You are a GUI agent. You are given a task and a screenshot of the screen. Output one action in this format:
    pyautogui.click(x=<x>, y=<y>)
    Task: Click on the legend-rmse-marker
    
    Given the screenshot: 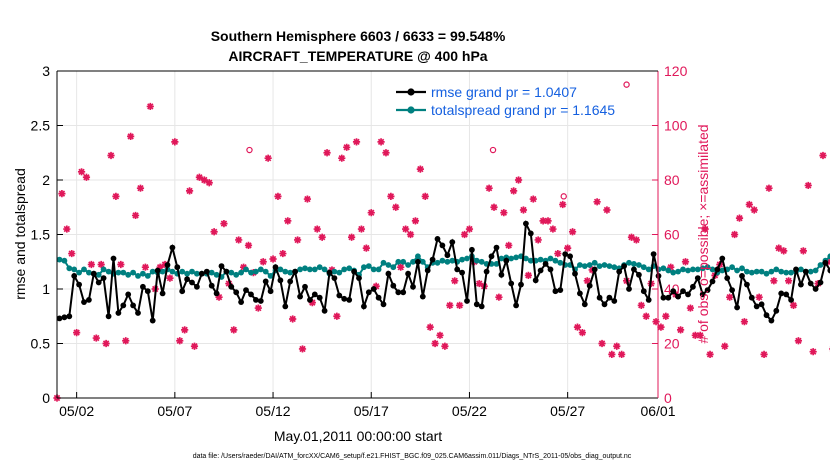 What is the action you would take?
    pyautogui.click(x=411, y=92)
    